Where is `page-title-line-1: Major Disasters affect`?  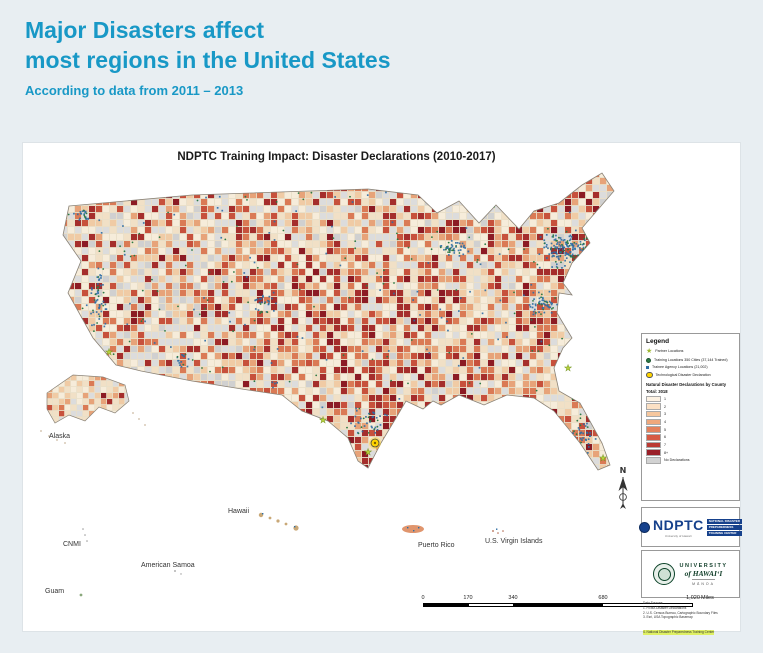
page-title-line-1: Major Disasters affect is located at coordinates (145, 30).